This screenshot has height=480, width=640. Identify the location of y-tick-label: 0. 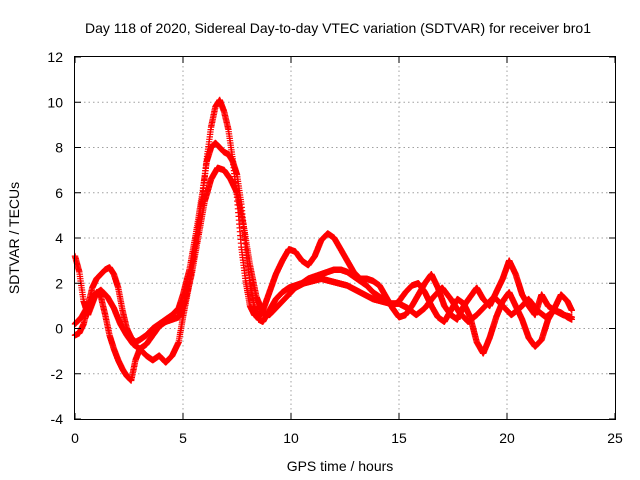
(59, 329).